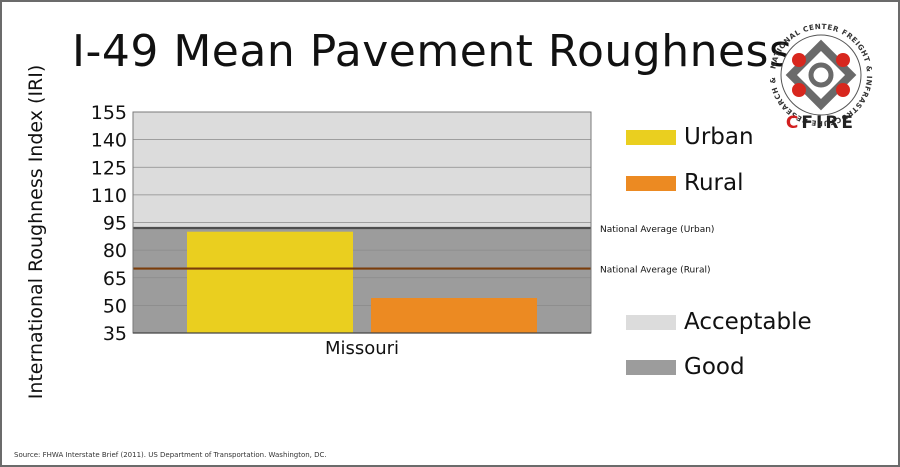  What do you see at coordinates (651, 367) in the screenshot?
I see `legend-good-swatch` at bounding box center [651, 367].